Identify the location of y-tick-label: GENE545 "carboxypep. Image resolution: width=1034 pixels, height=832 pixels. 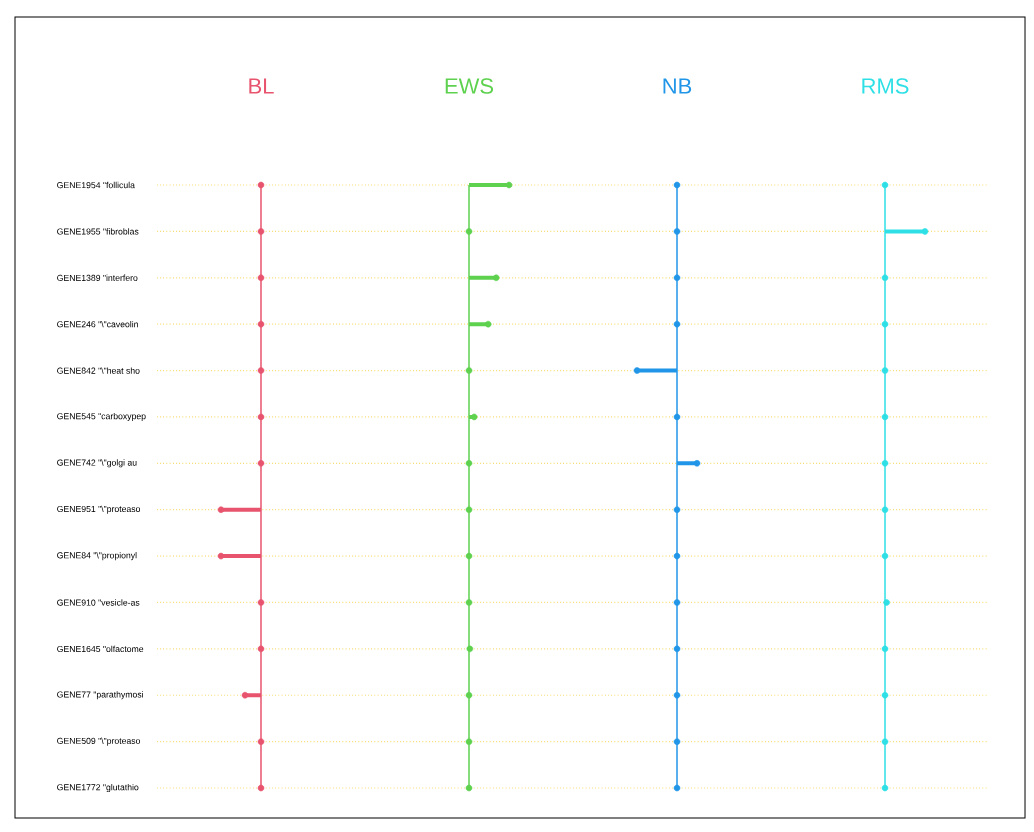
(101, 416).